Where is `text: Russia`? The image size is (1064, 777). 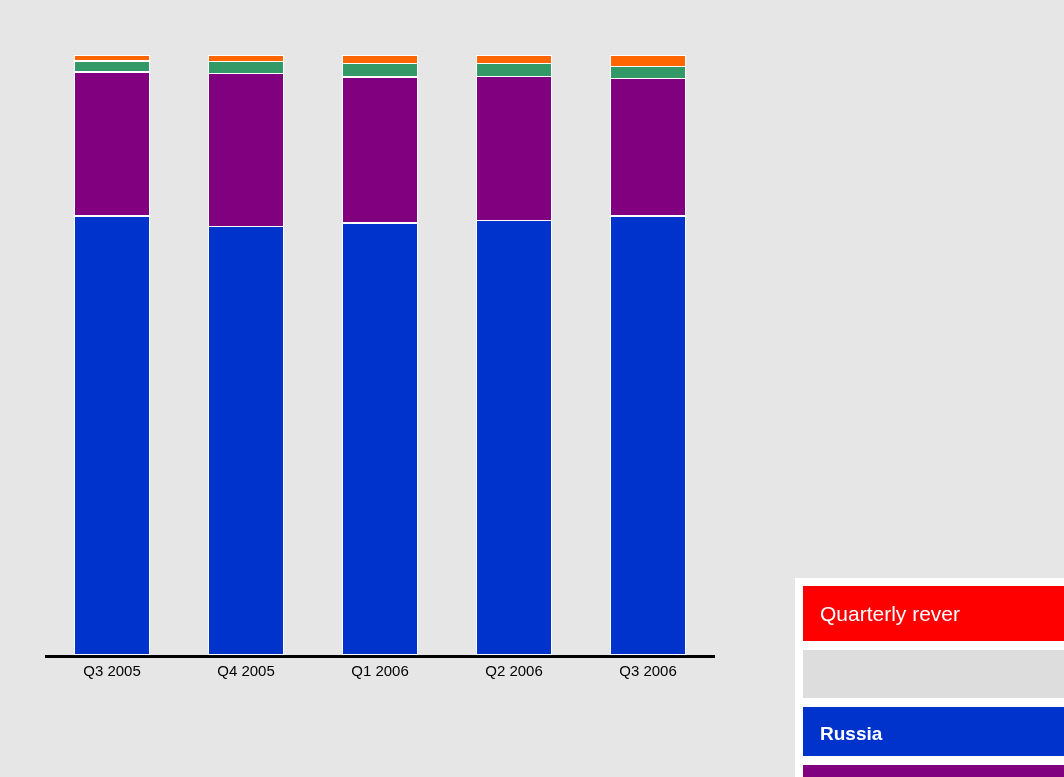 text: Russia is located at coordinates (851, 733).